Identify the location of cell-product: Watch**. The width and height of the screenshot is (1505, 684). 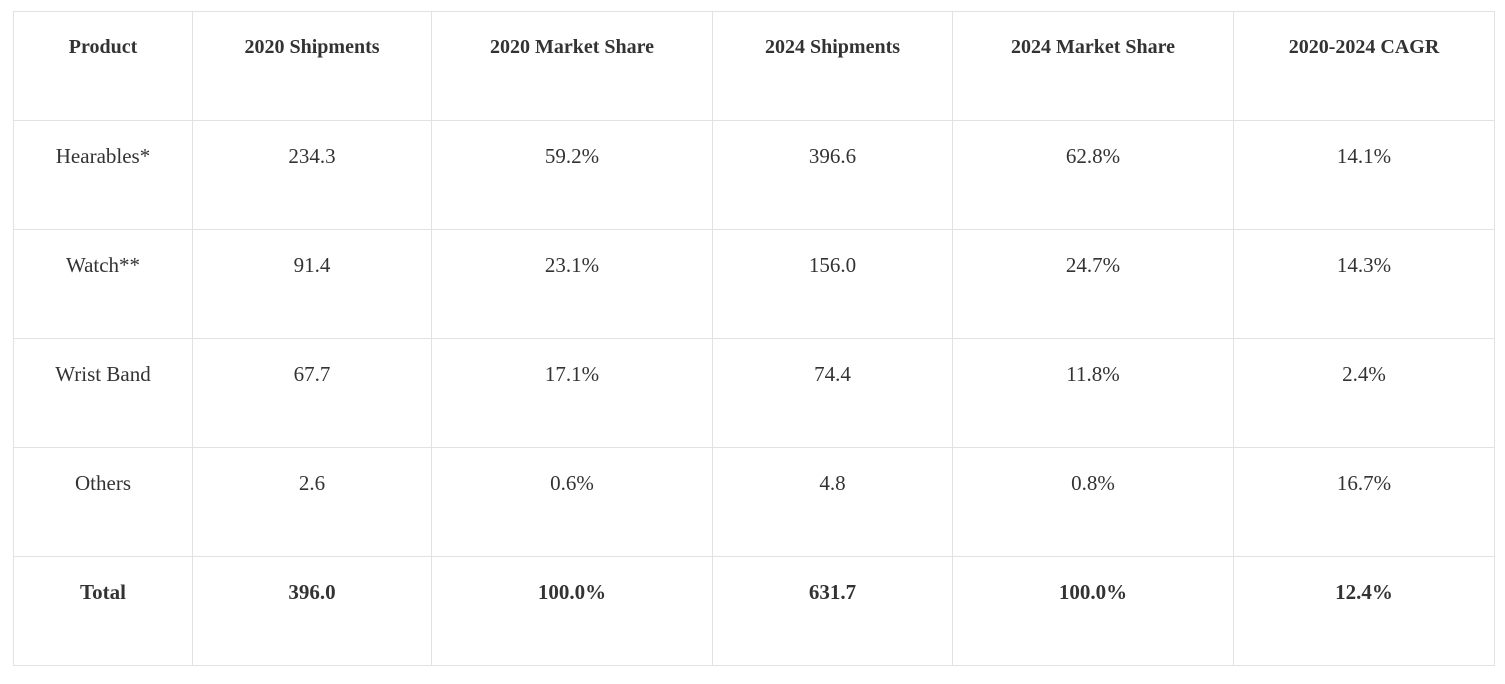
(103, 284).